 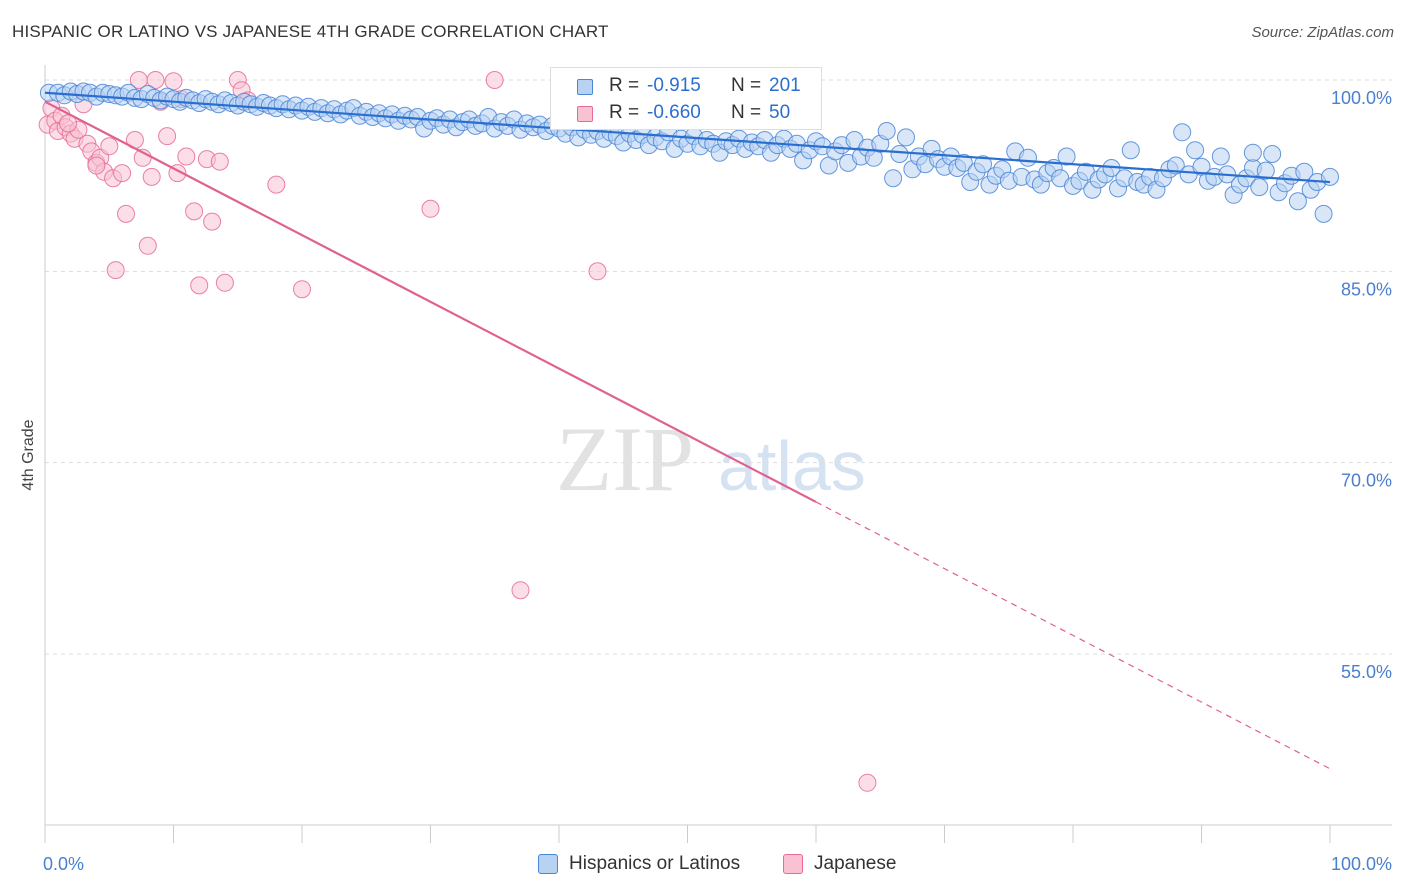 What do you see at coordinates (1366, 481) in the screenshot?
I see `y-tick-label: 70.0%` at bounding box center [1366, 481].